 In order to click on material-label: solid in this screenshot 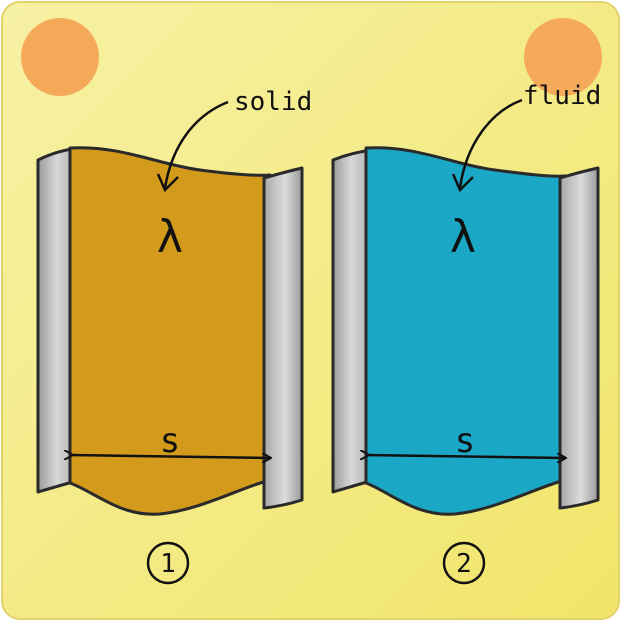, I will do `click(273, 102)`.